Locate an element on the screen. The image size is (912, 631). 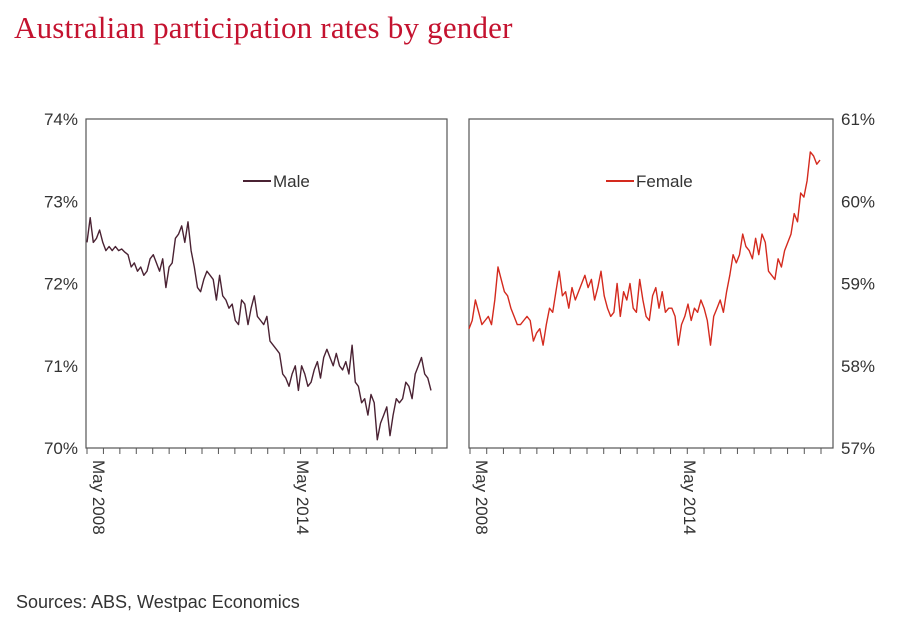
male-y-tick-label: 71% is located at coordinates (61, 366).